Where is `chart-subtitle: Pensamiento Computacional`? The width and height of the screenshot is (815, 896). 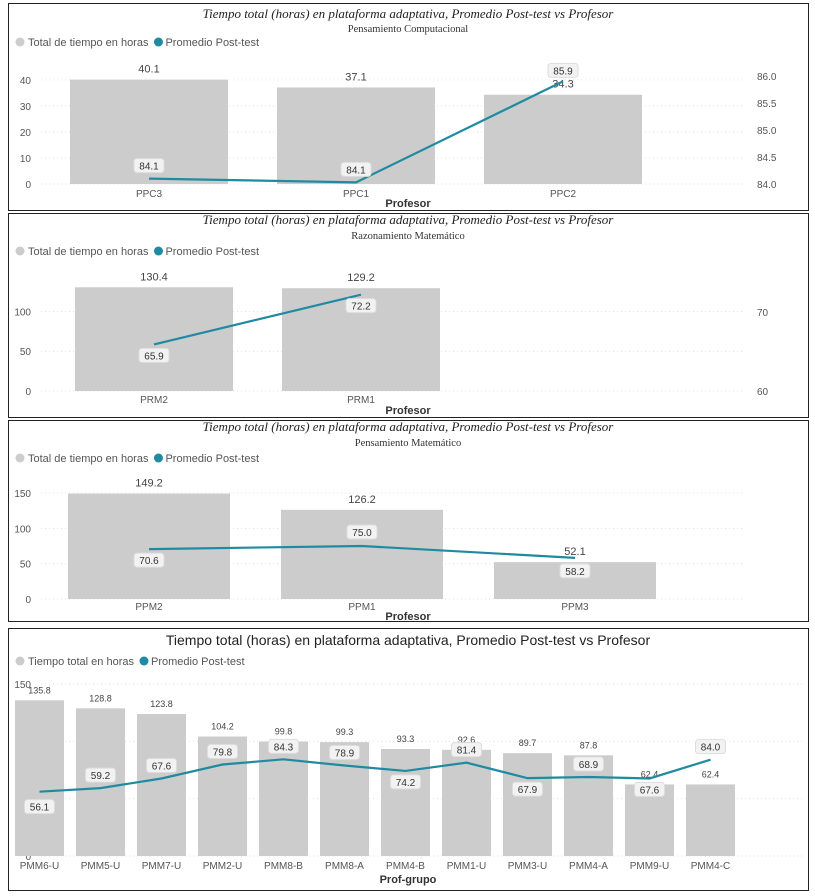
chart-subtitle: Pensamiento Computacional is located at coordinates (408, 29).